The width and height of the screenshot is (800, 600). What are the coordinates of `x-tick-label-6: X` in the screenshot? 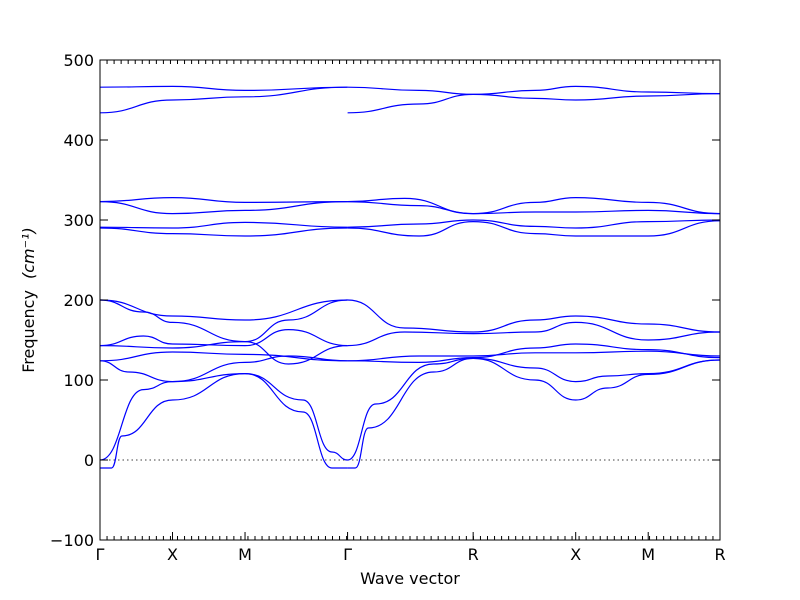 It's located at (575, 554).